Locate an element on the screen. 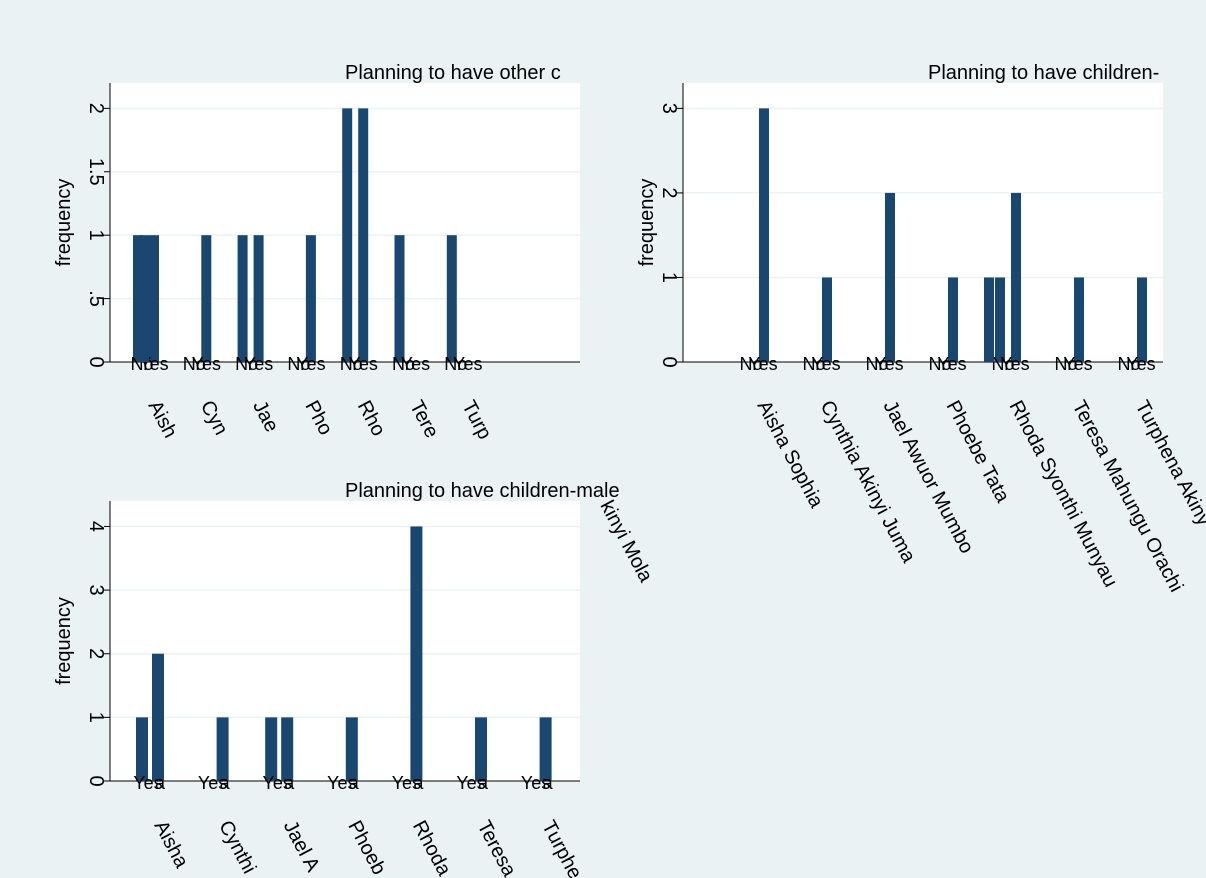  overflow-label: kinyi Mola is located at coordinates (627, 542).